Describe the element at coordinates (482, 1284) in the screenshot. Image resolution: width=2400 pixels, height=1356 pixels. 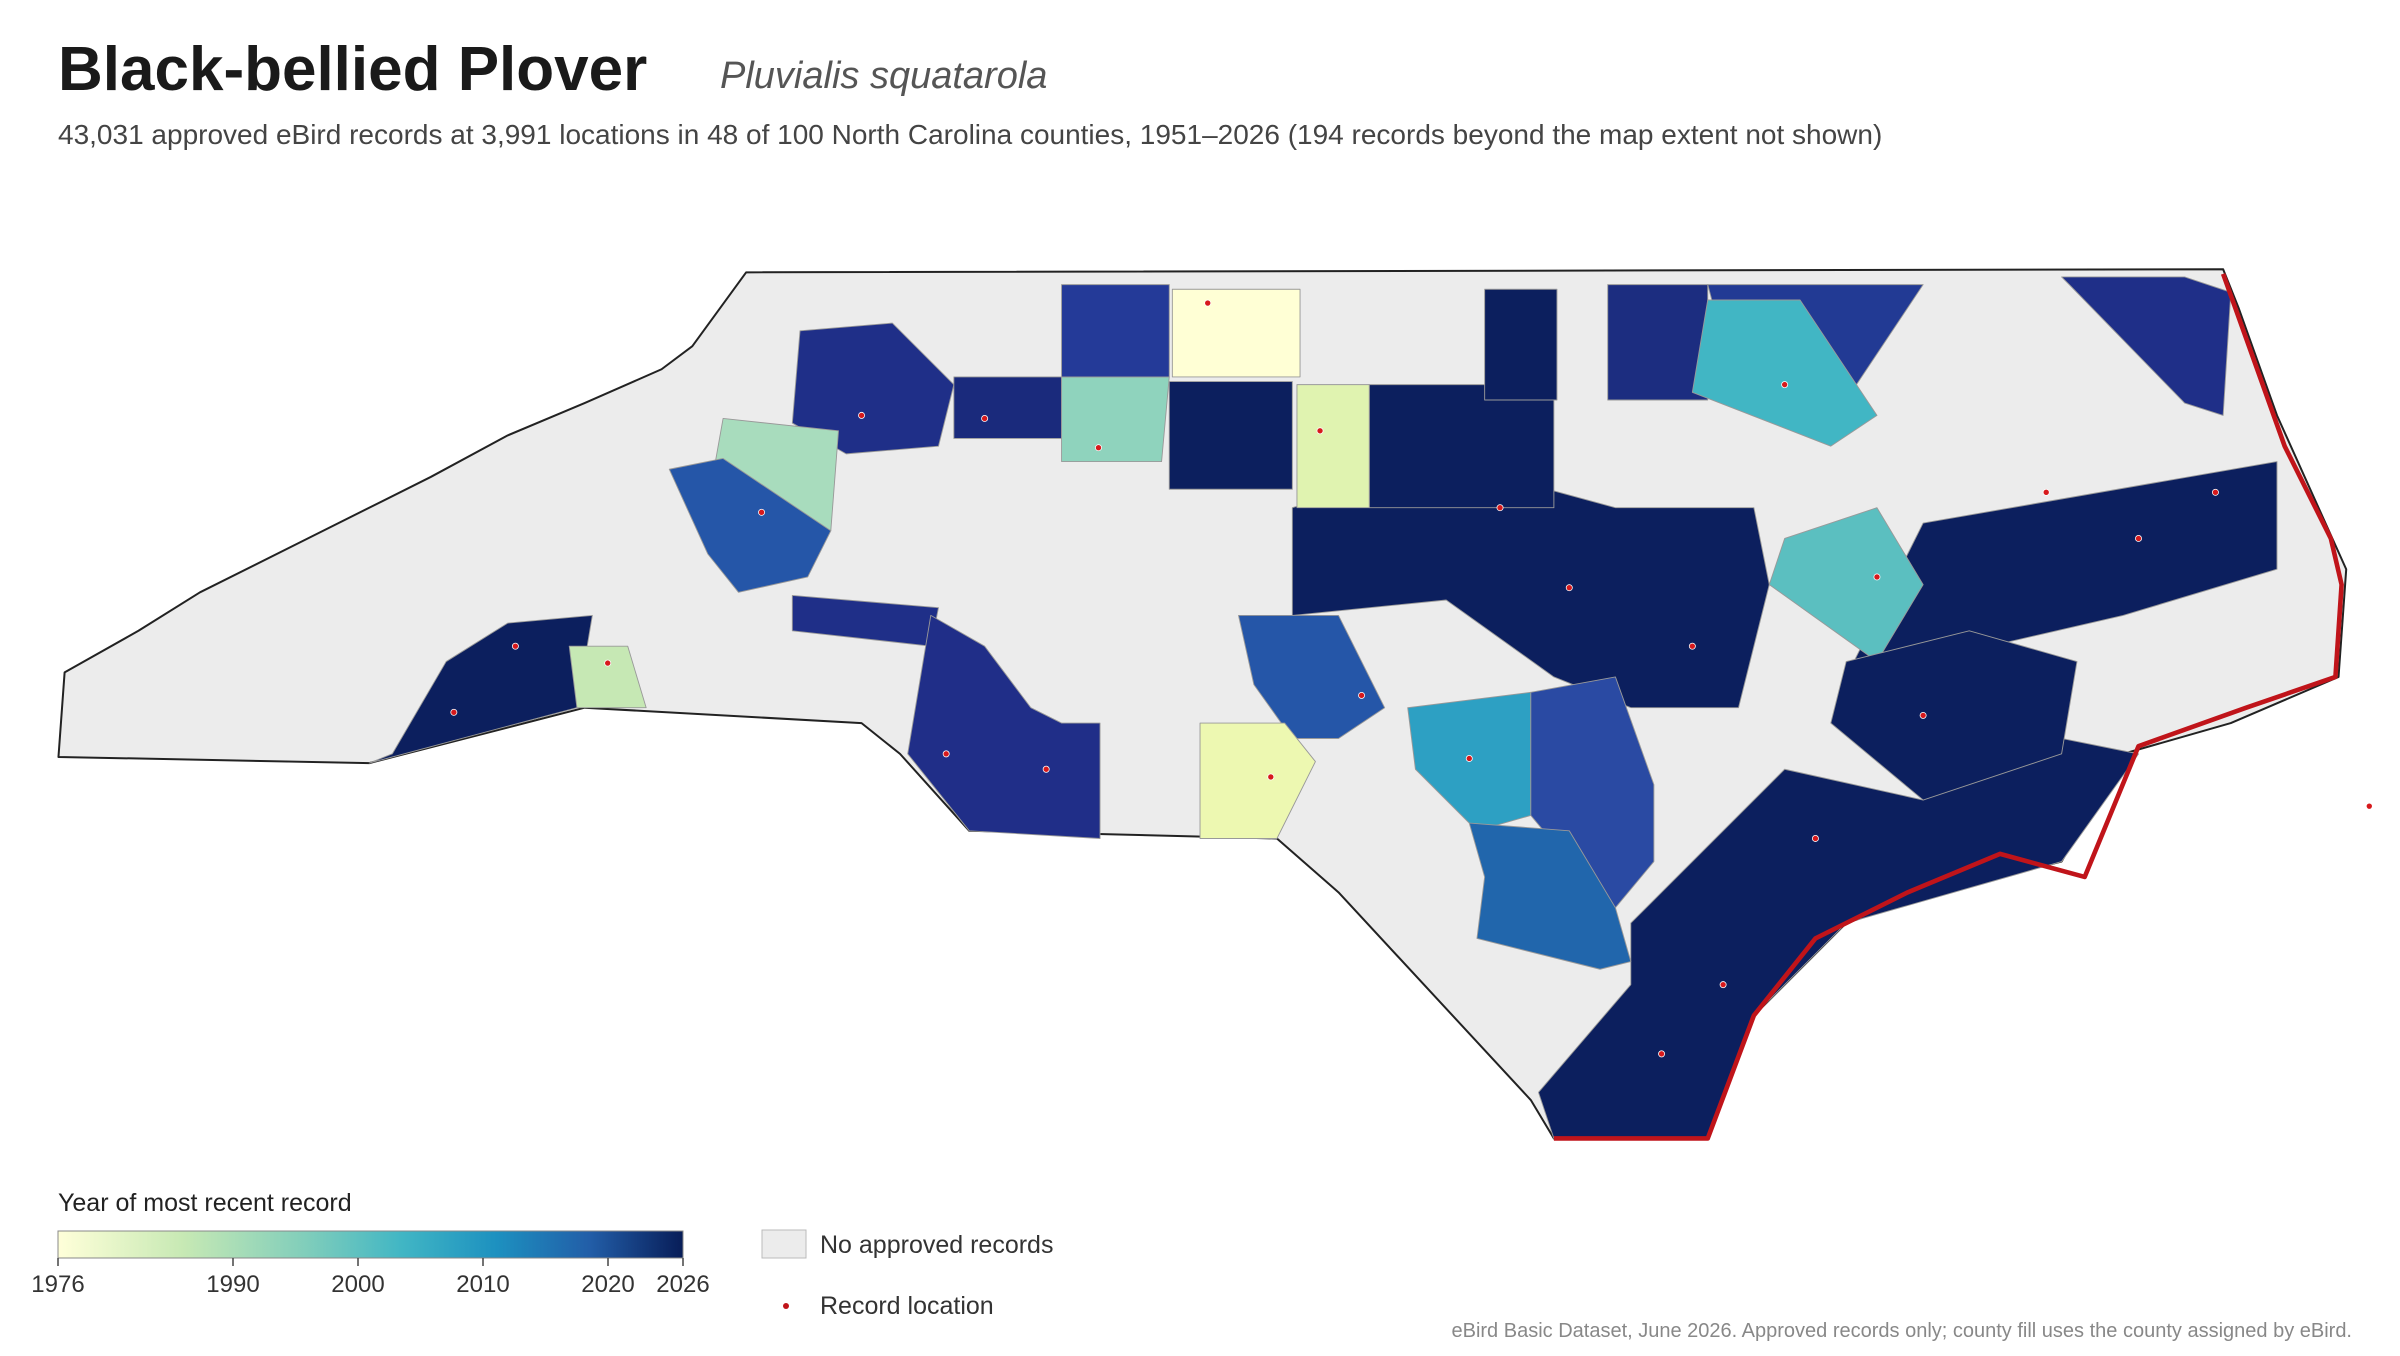
I see `colorbar-tick-label: 2010` at that location.